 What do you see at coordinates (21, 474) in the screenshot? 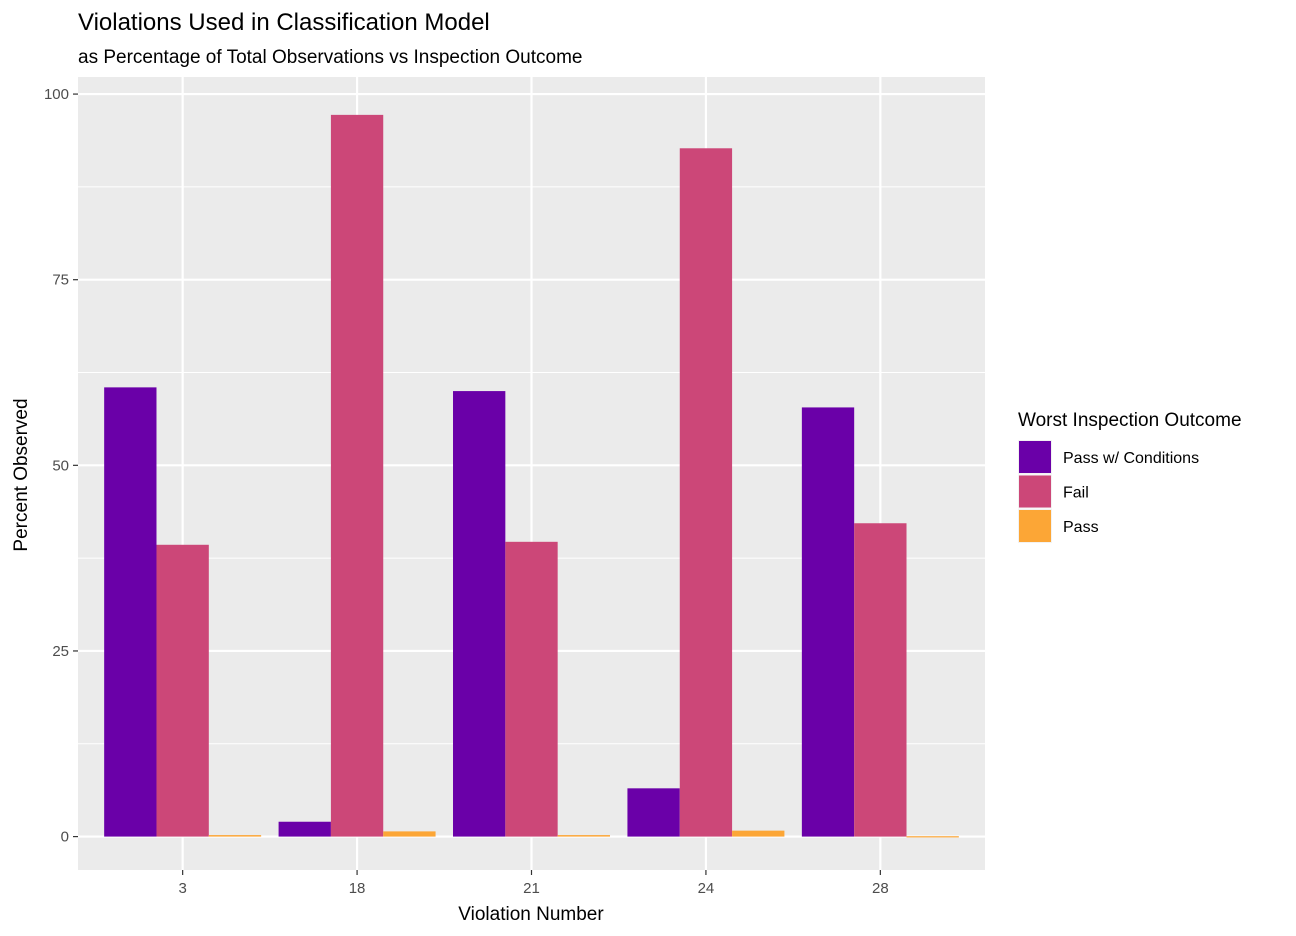
I see `y-axis-title: Percent Observed` at bounding box center [21, 474].